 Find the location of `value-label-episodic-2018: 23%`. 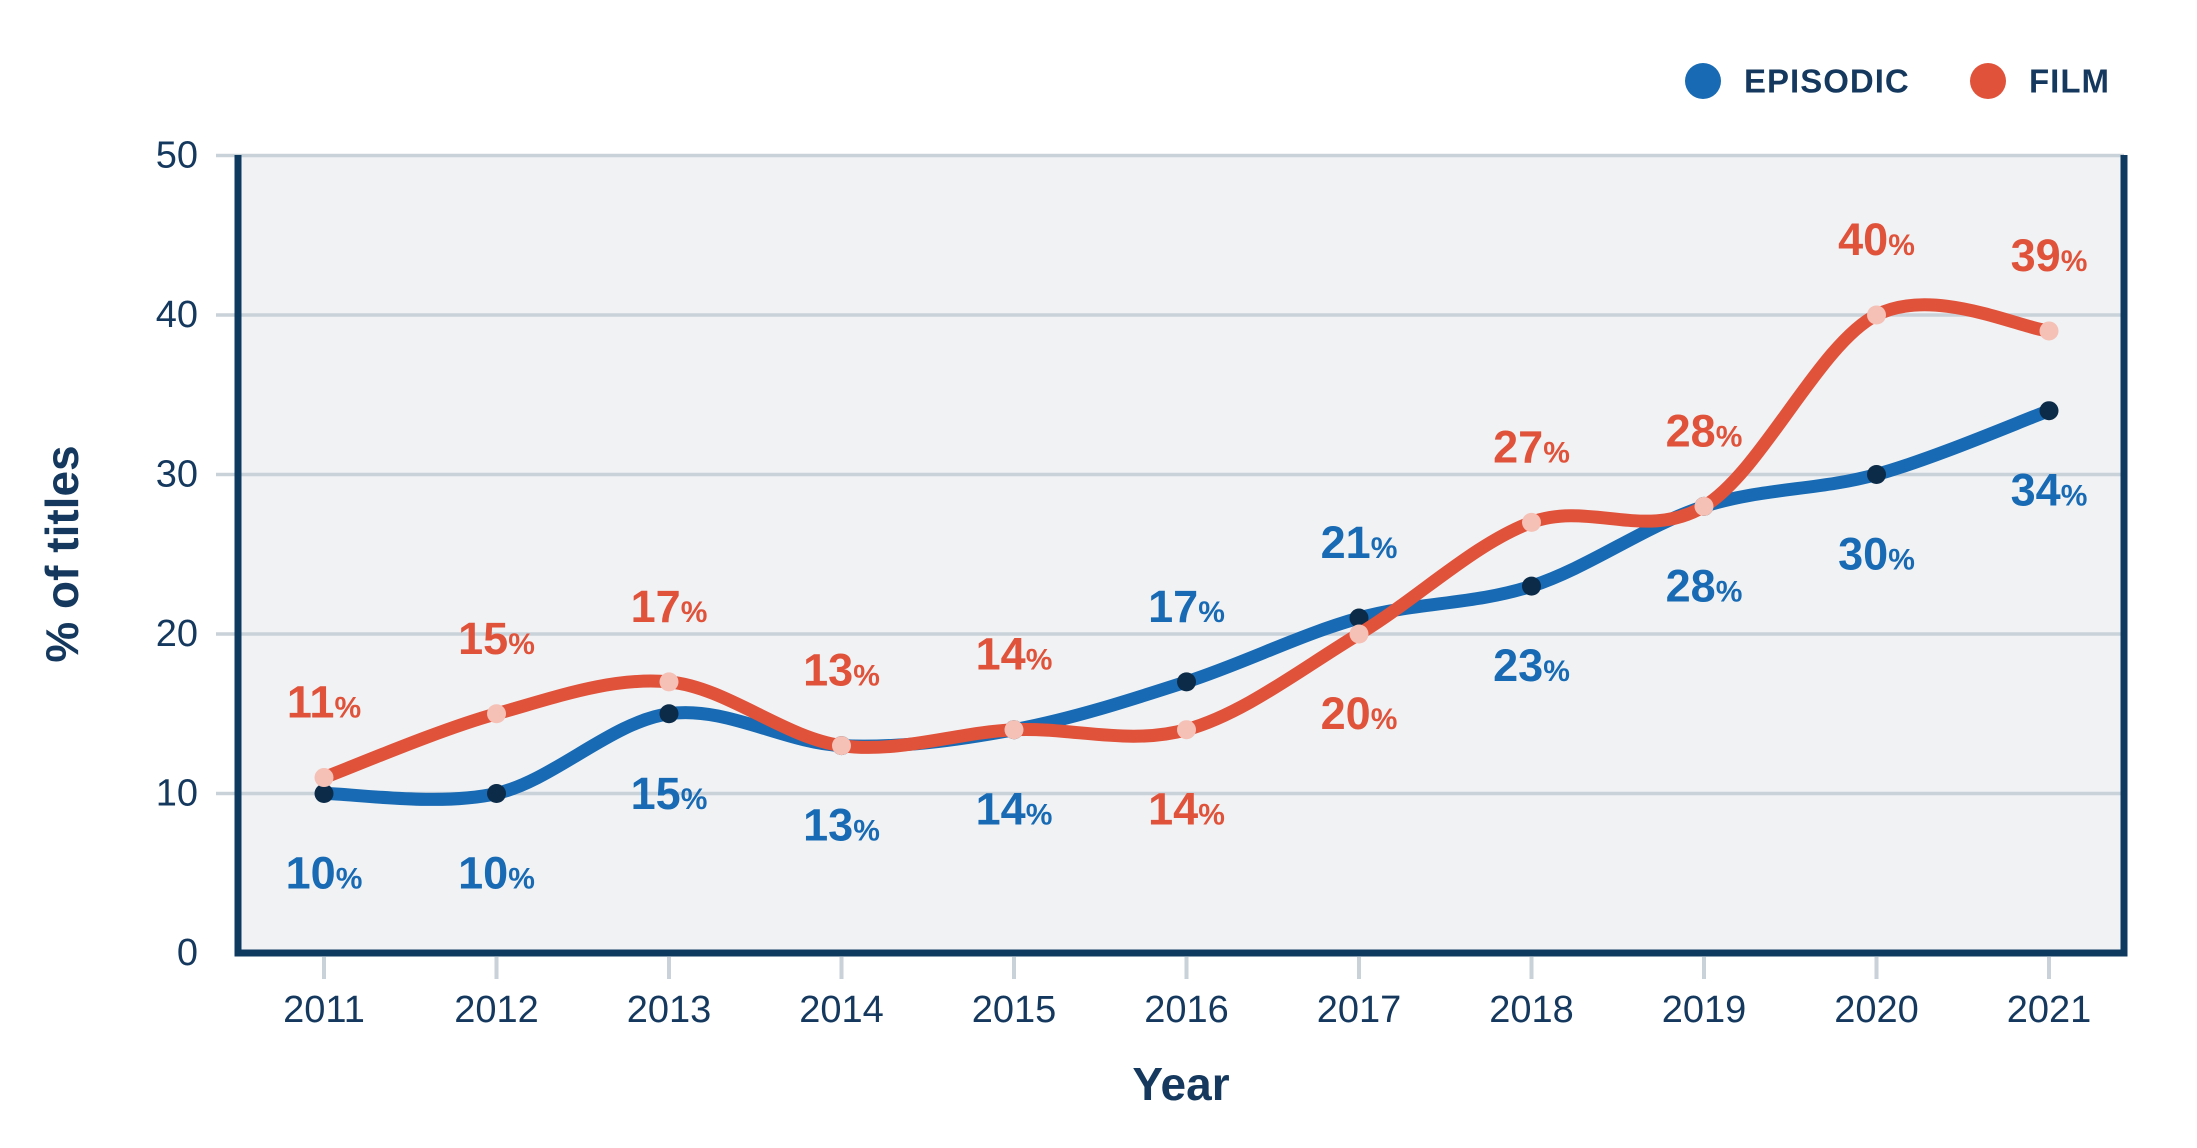

value-label-episodic-2018: 23% is located at coordinates (1531, 665).